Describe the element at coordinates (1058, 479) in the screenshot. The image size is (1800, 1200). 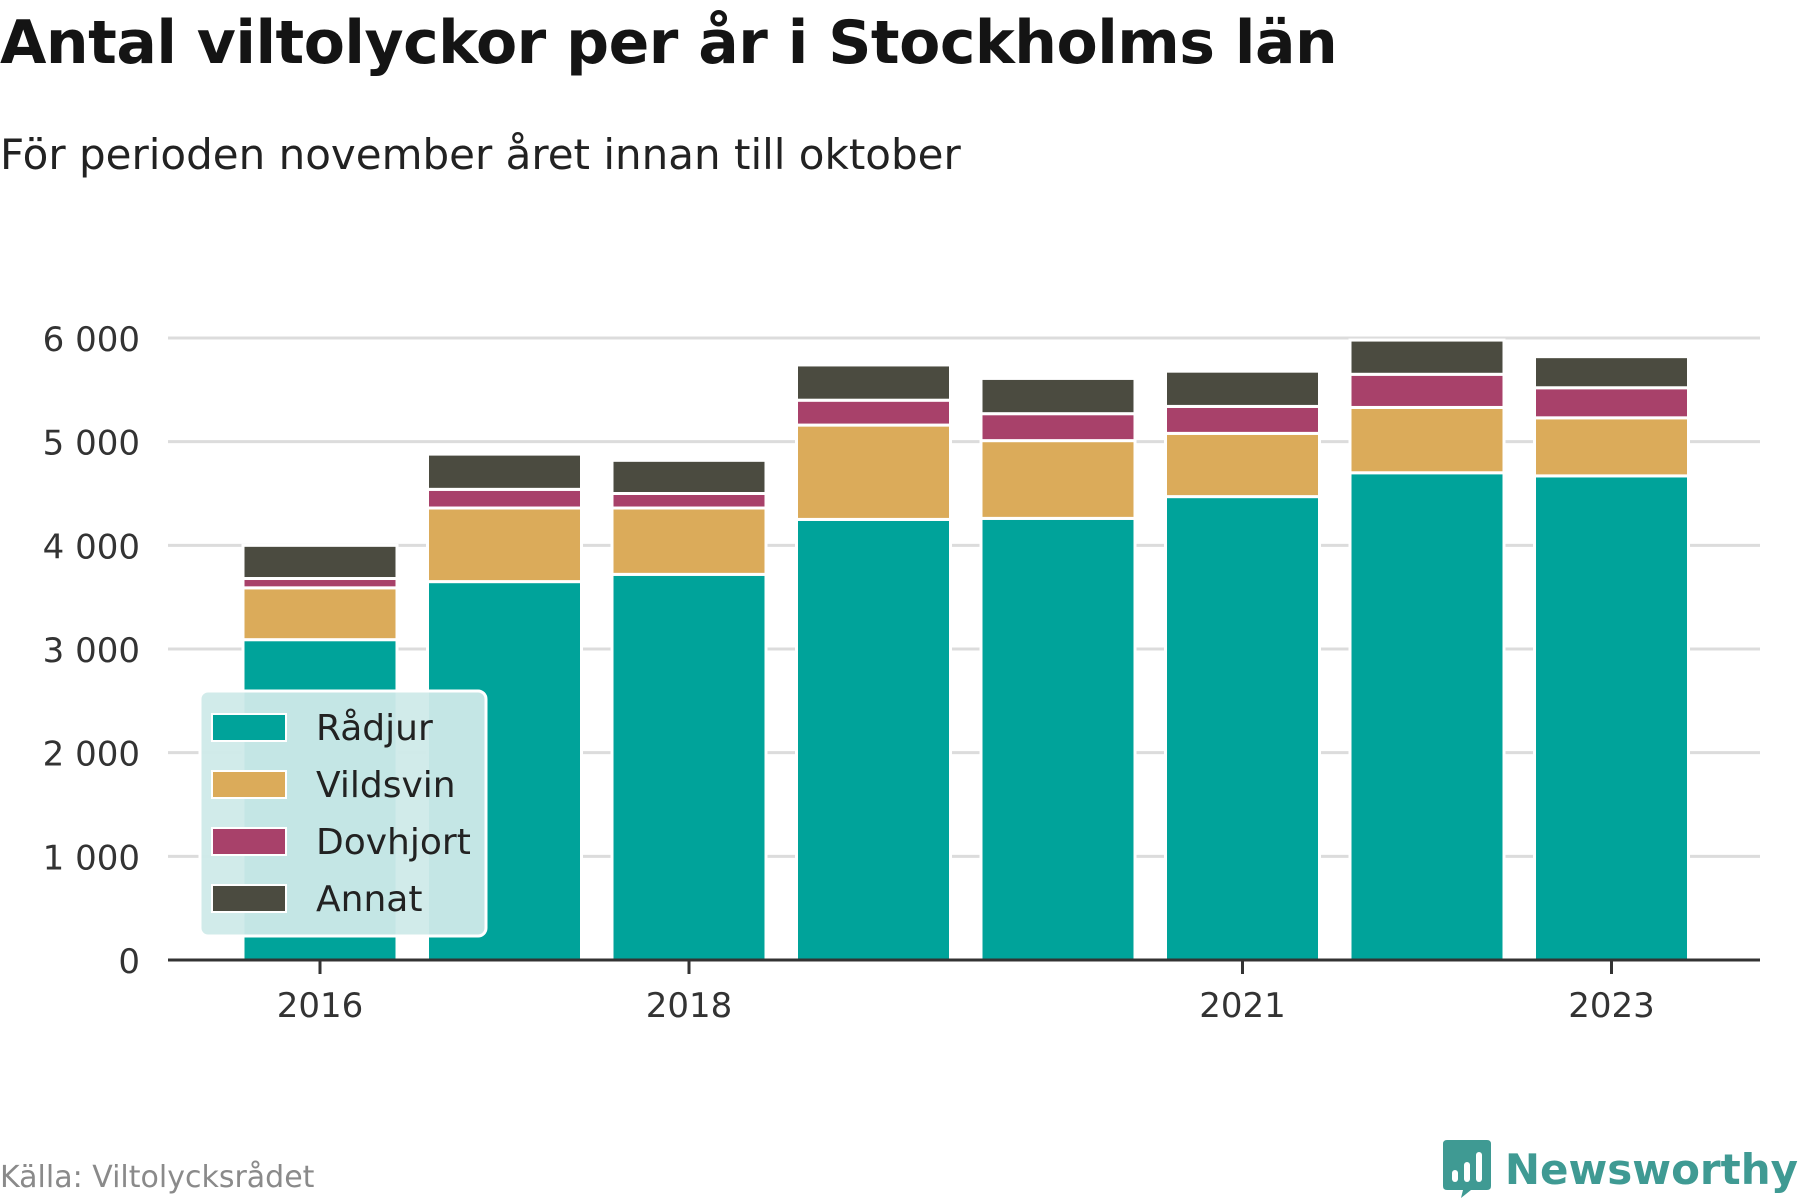
I see `bar-segment-vildsvin-2020` at that location.